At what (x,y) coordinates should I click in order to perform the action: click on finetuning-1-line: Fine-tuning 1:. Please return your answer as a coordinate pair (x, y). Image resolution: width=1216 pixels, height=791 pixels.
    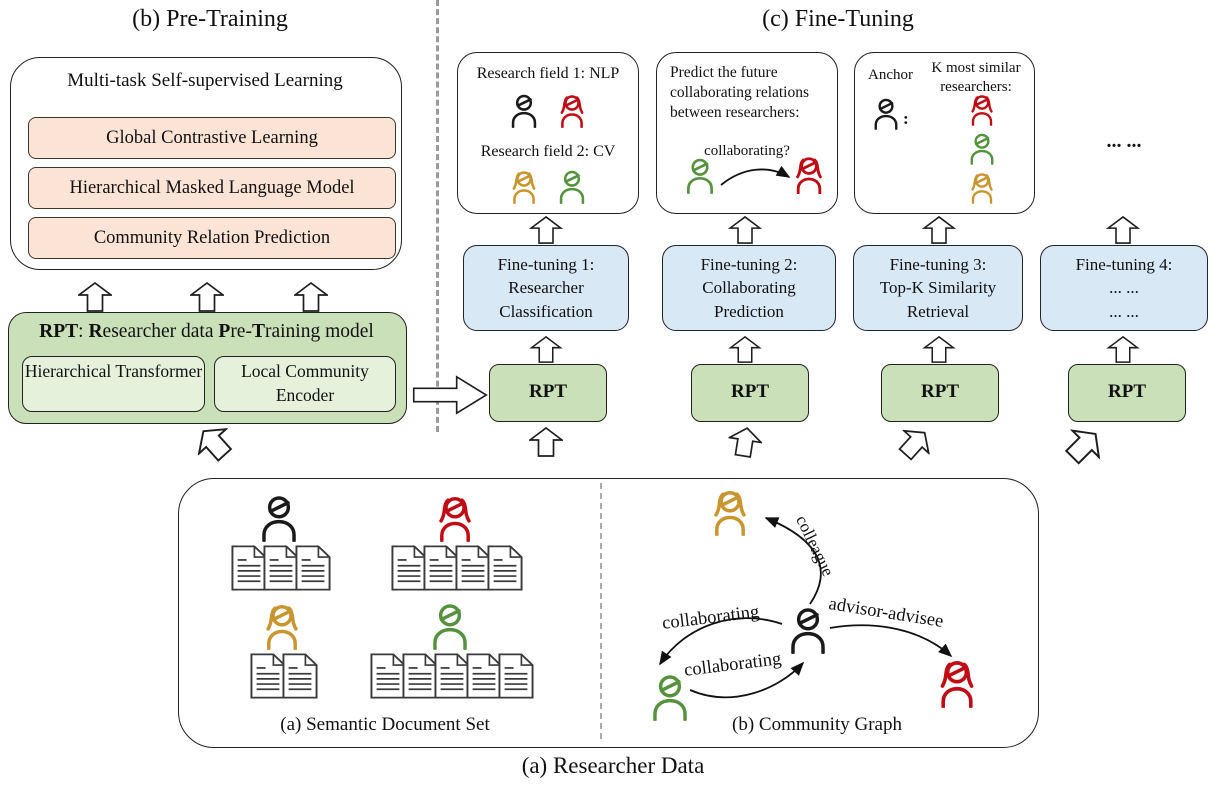
    Looking at the image, I should click on (546, 264).